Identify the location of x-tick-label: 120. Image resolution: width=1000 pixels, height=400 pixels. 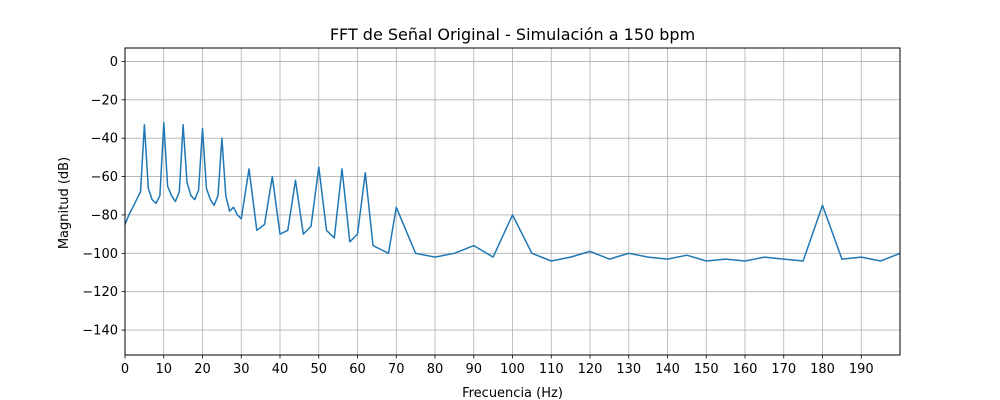
(590, 369).